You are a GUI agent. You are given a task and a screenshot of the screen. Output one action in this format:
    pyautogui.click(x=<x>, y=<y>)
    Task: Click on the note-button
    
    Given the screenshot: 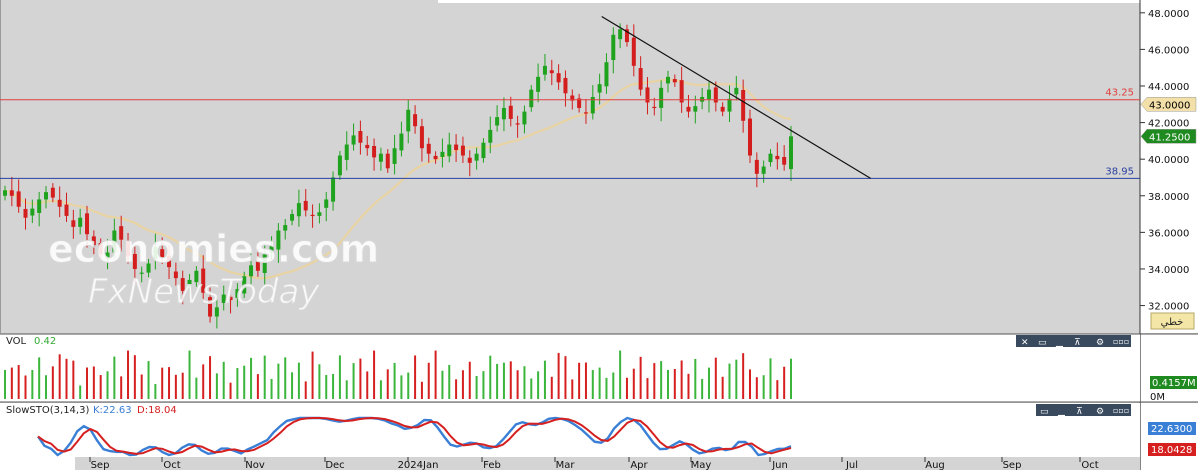 What is the action you would take?
    pyautogui.click(x=1172, y=321)
    